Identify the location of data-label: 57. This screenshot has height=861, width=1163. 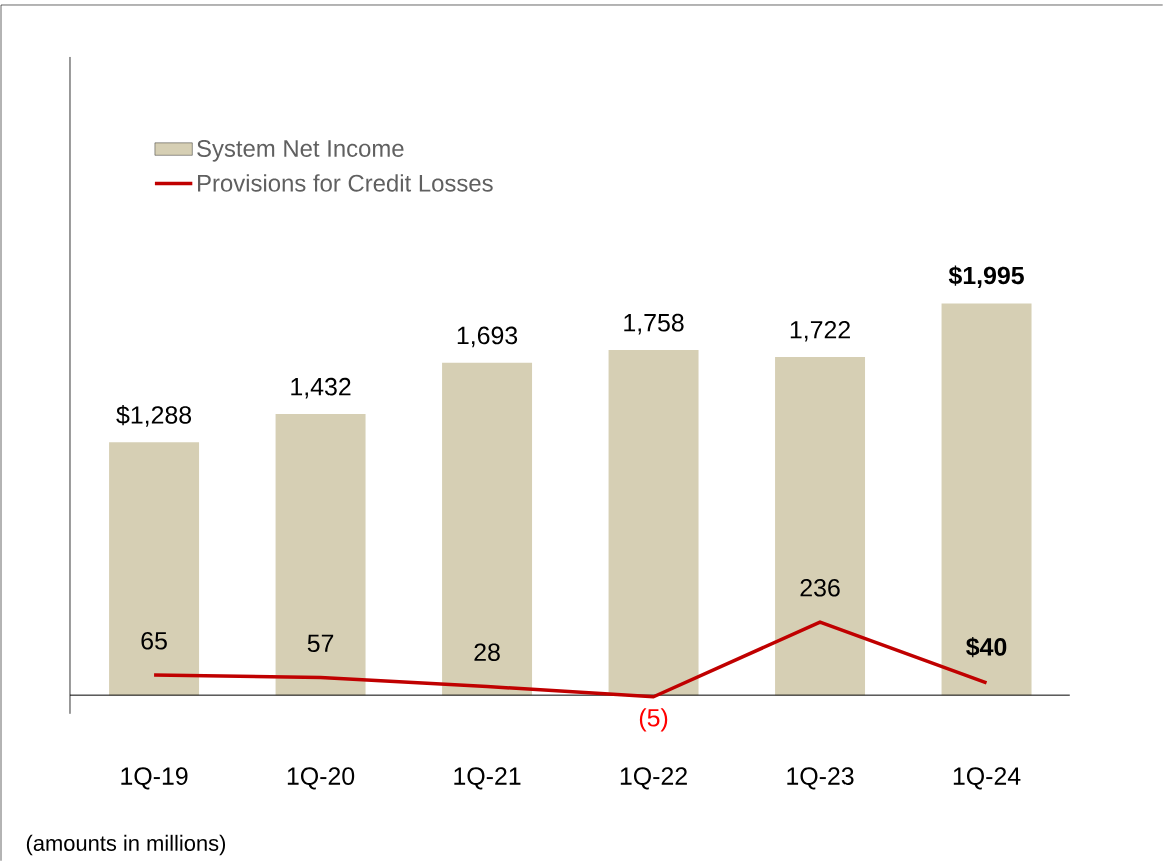
(320, 643).